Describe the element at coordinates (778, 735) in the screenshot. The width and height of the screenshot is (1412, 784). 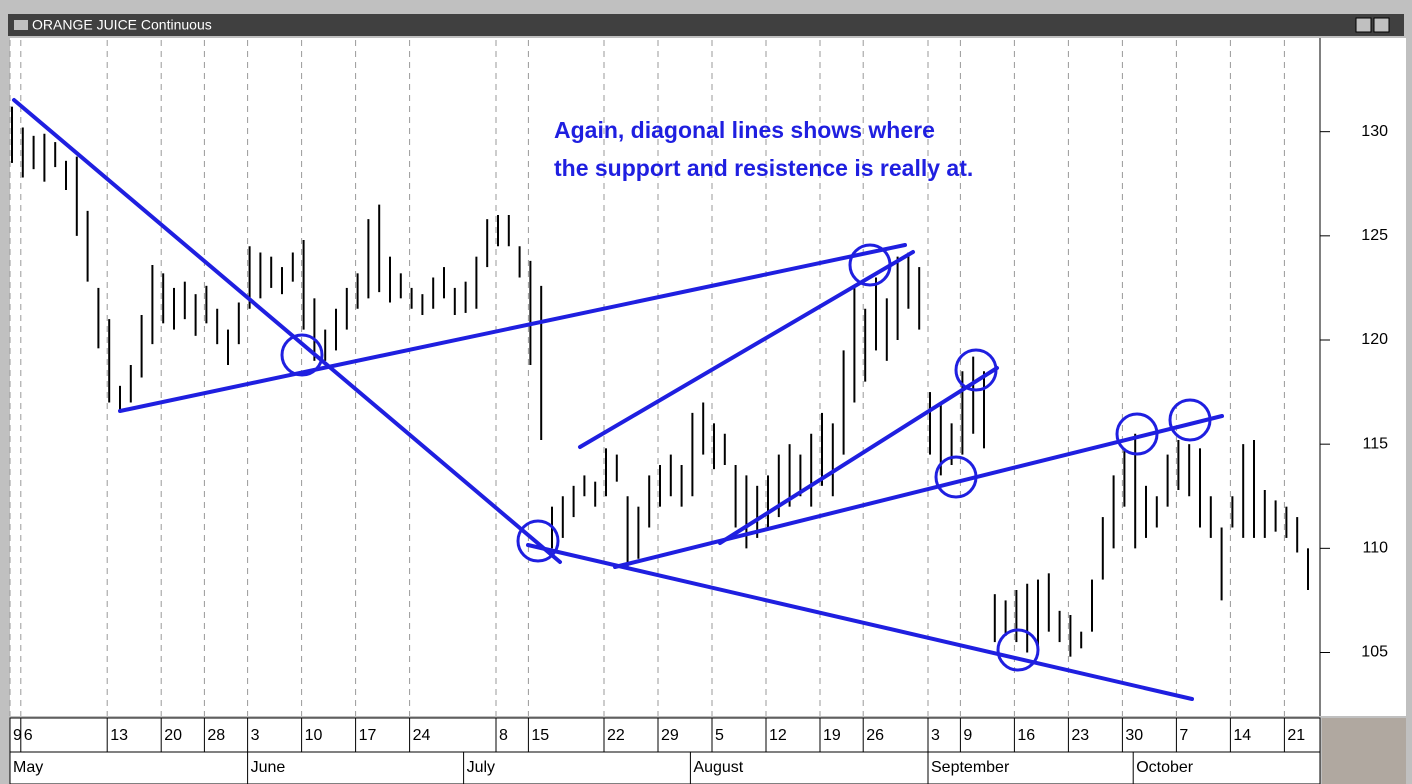
I see `x-tick-label: 12` at that location.